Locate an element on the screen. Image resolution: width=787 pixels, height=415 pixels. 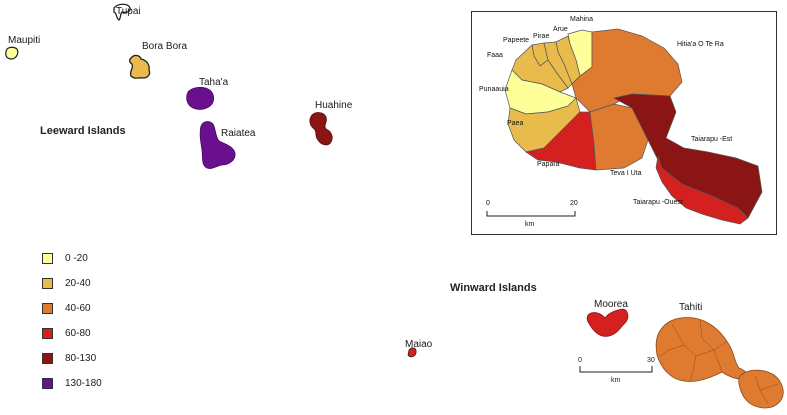
label-hitiaa: Hitia'a O Te Ra is located at coordinates (700, 44).